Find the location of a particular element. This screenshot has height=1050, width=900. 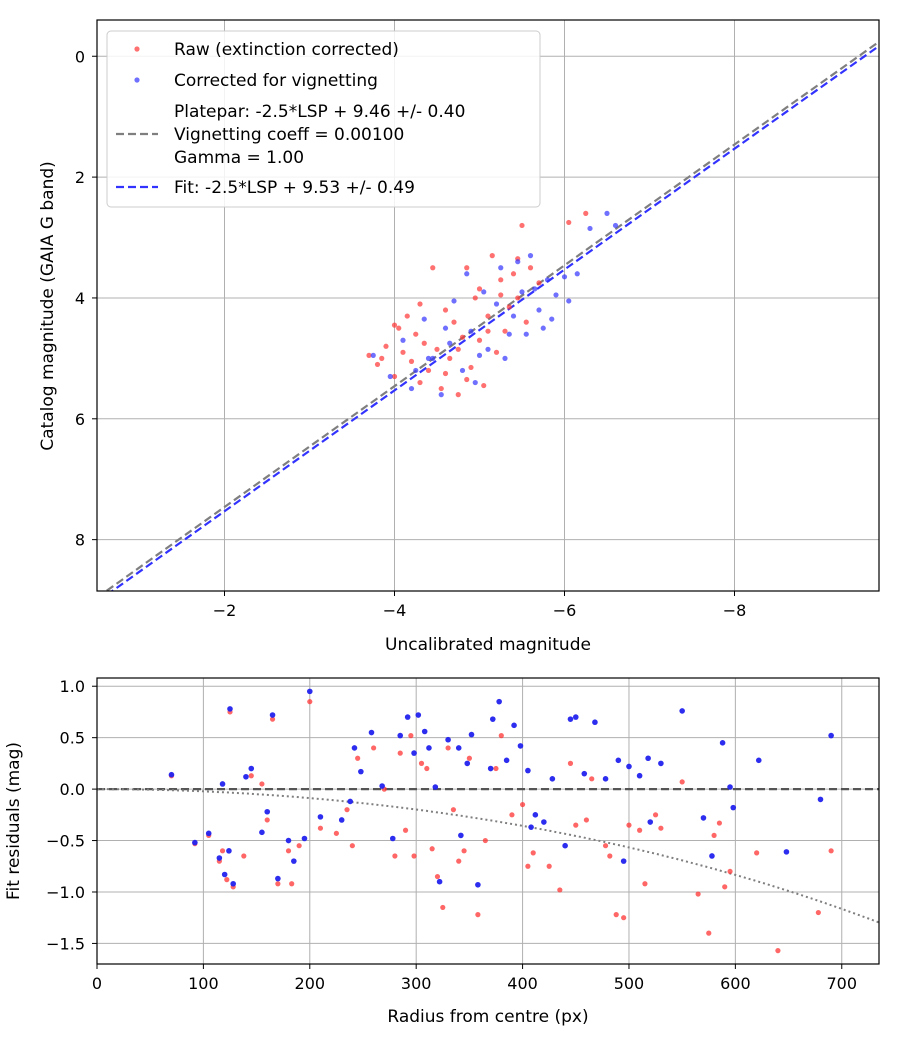

legend-label-platepar-3: Gamma = 1.00 is located at coordinates (239, 158).